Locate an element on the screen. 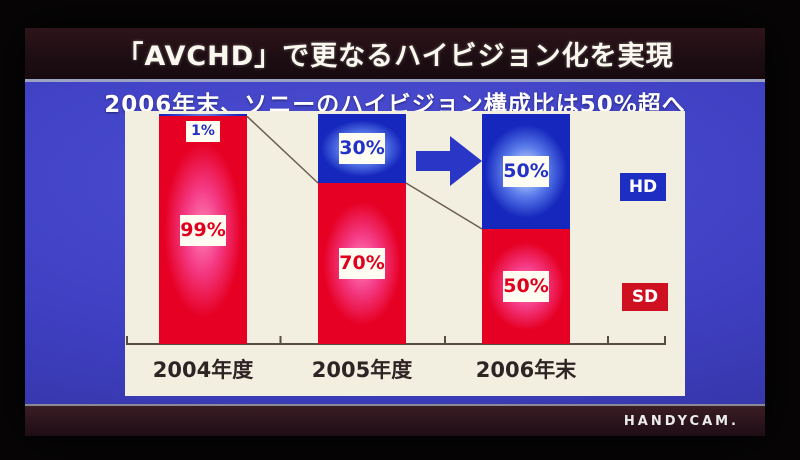 Image resolution: width=800 pixels, height=460 pixels. bottom-band: HANDYCAM. is located at coordinates (395, 420).